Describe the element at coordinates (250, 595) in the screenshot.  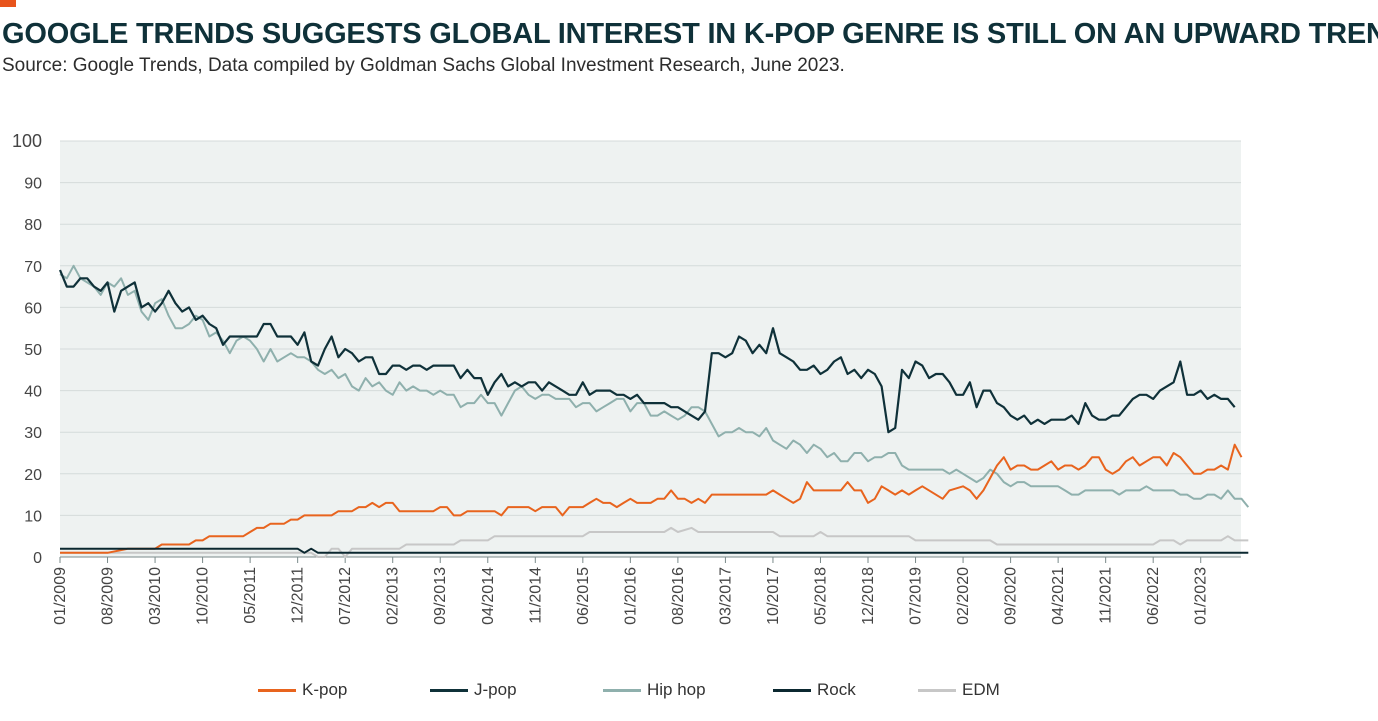
I see `x-tick-label: 05/2011` at that location.